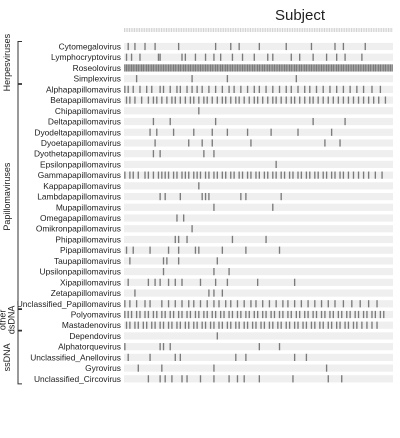 The height and width of the screenshot is (438, 400). Describe the element at coordinates (88, 111) in the screenshot. I see `row-label: Chipapillomavirus` at that location.